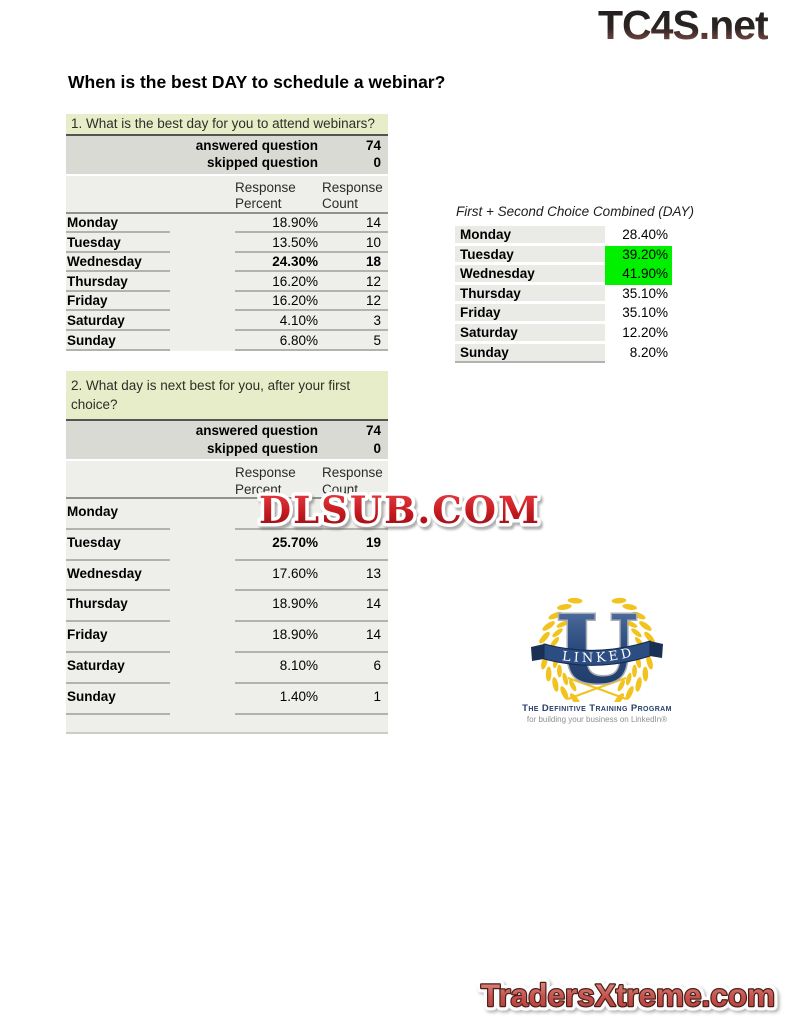 The width and height of the screenshot is (791, 1024). I want to click on table-row: Thursday 18.90% 14, so click(227, 607).